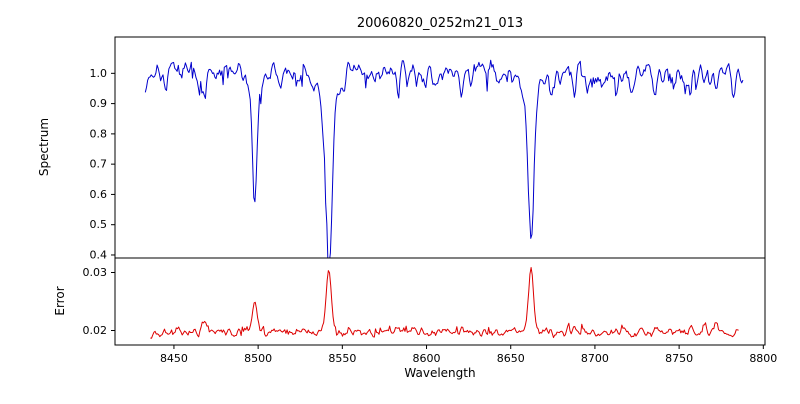 The height and width of the screenshot is (404, 800). Describe the element at coordinates (763, 358) in the screenshot. I see `x-tick-label: 8800` at that location.